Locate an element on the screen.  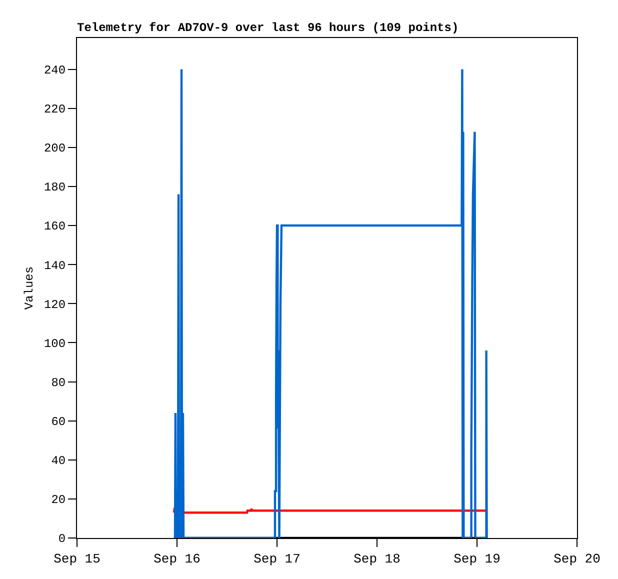
y-tick-label: 40 is located at coordinates (58, 461).